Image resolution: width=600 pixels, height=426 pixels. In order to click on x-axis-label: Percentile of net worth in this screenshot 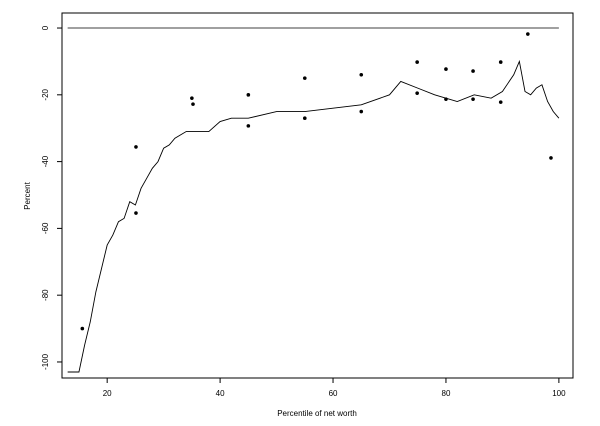, I will do `click(317, 413)`.